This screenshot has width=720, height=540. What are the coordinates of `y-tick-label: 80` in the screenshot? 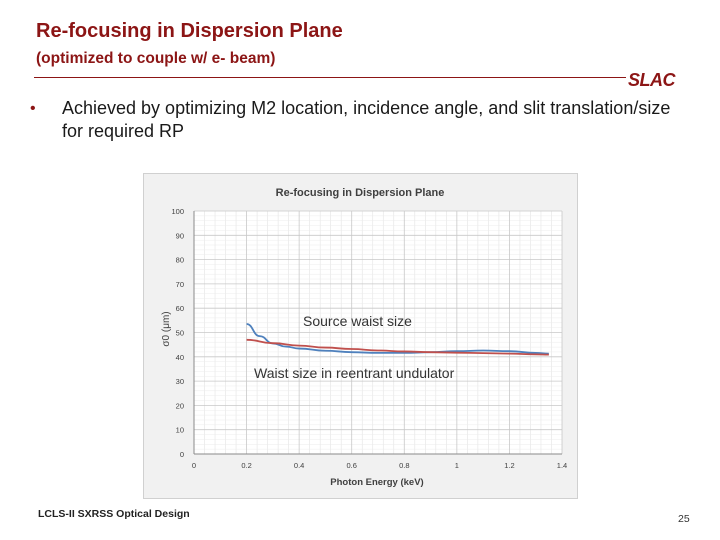 It's located at (180, 260).